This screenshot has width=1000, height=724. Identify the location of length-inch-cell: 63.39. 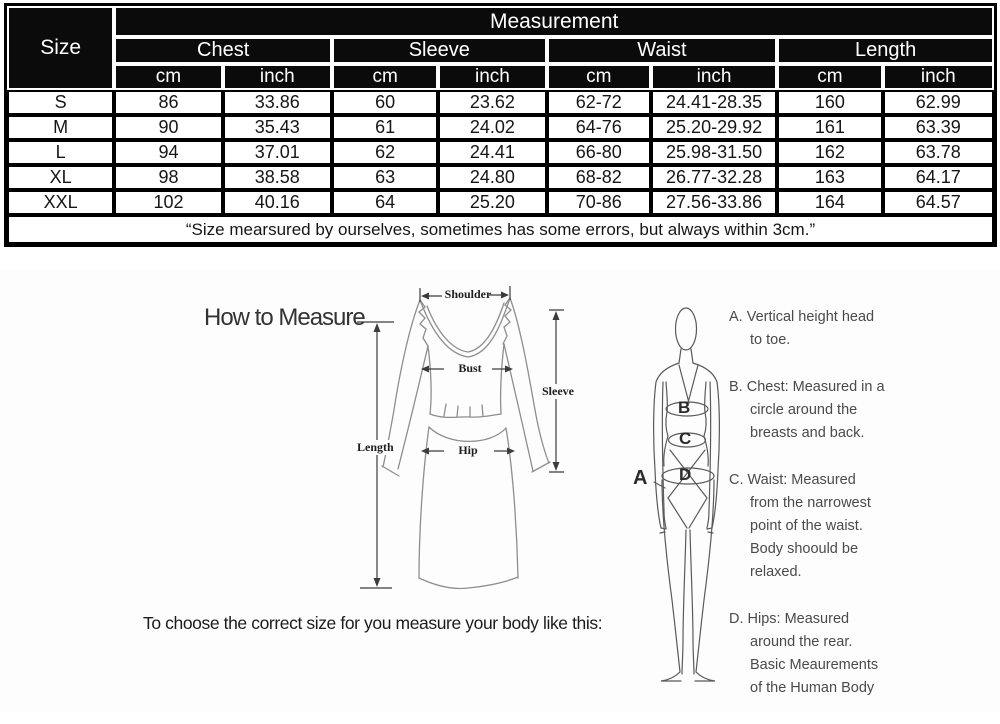
(938, 127).